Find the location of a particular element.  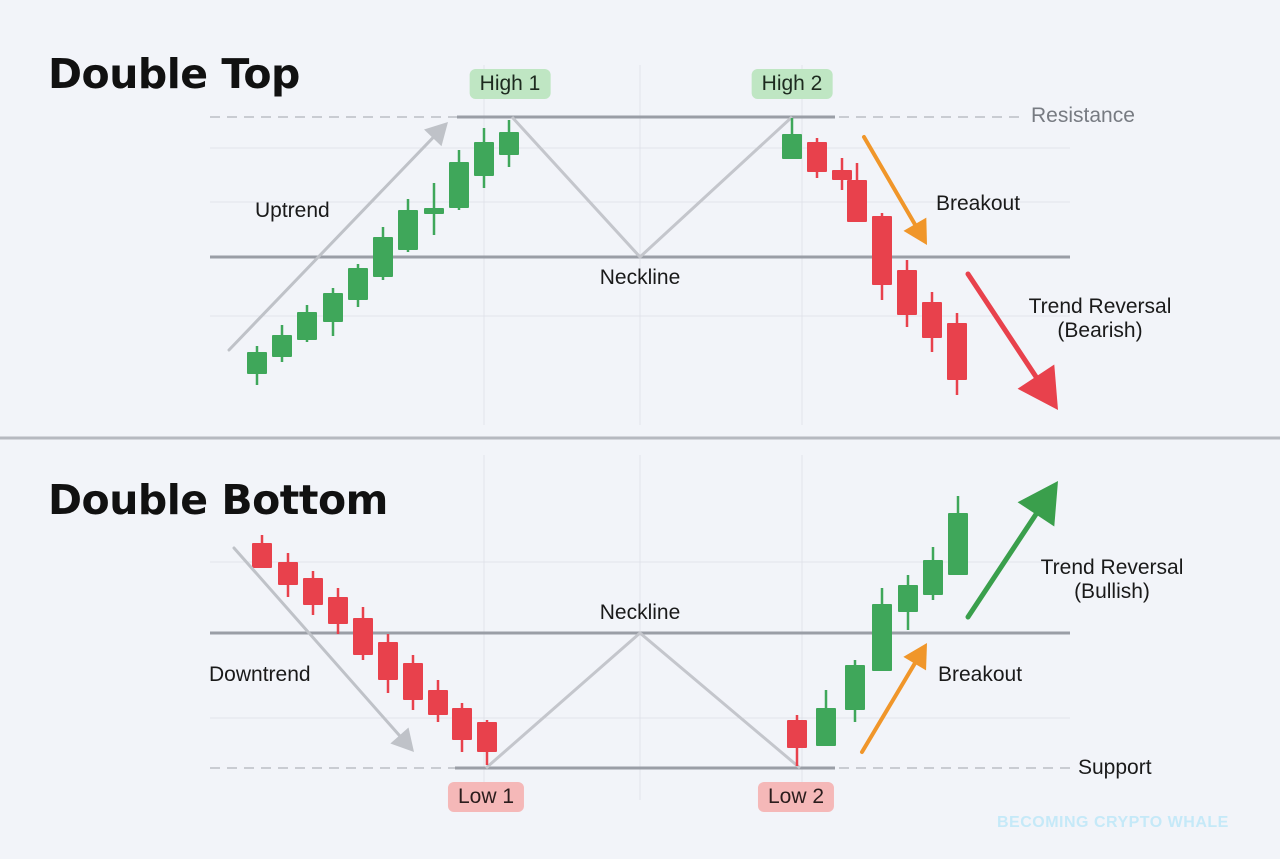

uptrend-arrow-head is located at coordinates (436, 134).